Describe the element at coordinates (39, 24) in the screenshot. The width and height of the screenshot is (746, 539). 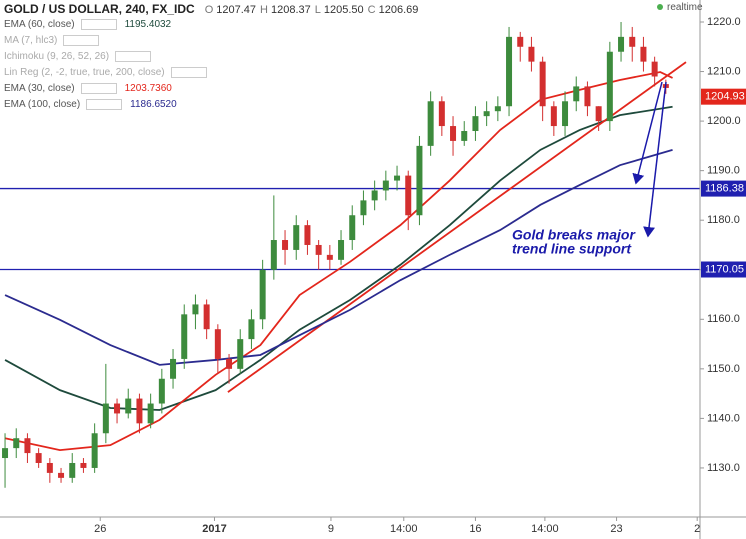
I see `indicator-name: EMA (60, close)` at that location.